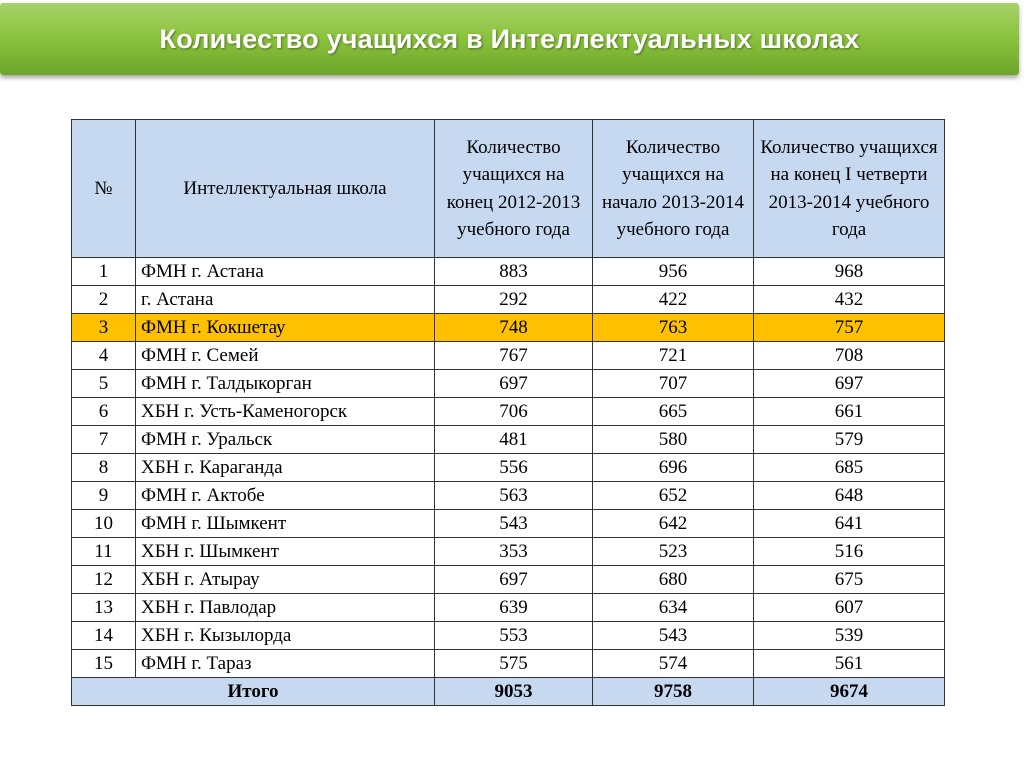  Describe the element at coordinates (285, 579) in the screenshot. I see `cell-school: ХБН г. Атырау` at that location.